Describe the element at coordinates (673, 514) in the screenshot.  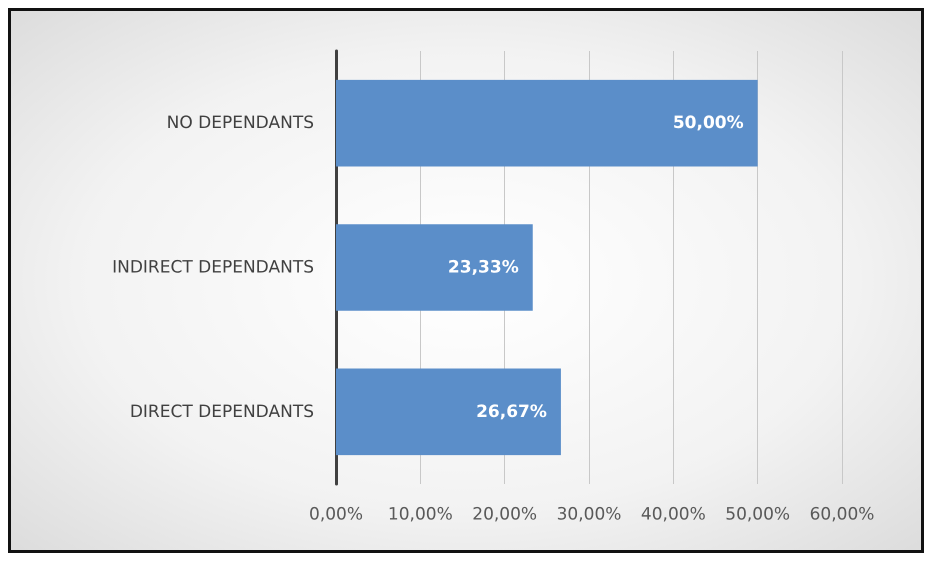
I see `x-tick-label: 40,00%` at that location.